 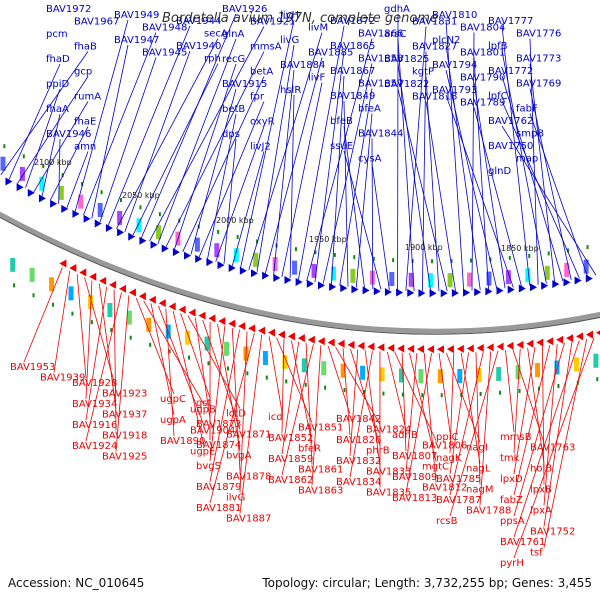 I want to click on reverse-gene-label: BAV1824, so click(x=388, y=430).